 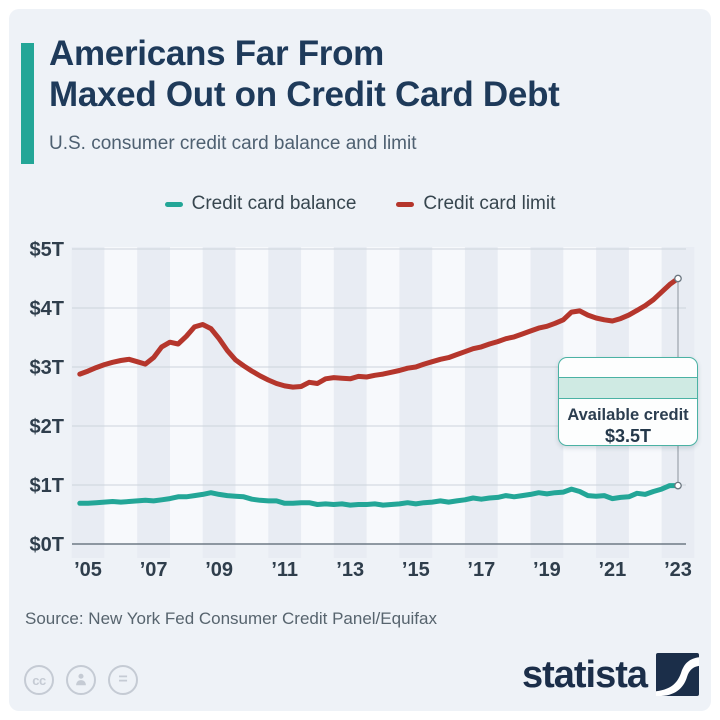 What do you see at coordinates (173, 204) in the screenshot?
I see `balance-legend-dash-icon` at bounding box center [173, 204].